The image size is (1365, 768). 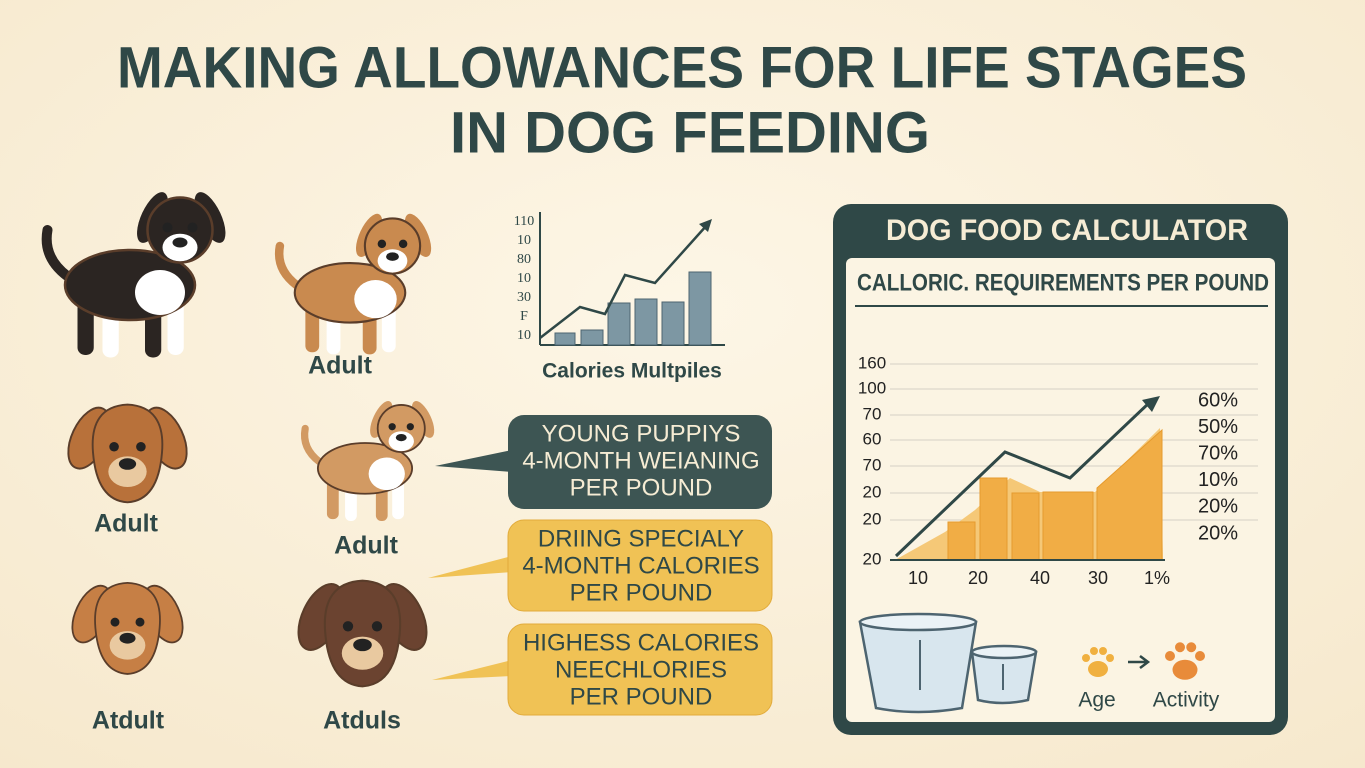 I want to click on mini-tick-label: 110, so click(x=524, y=221).